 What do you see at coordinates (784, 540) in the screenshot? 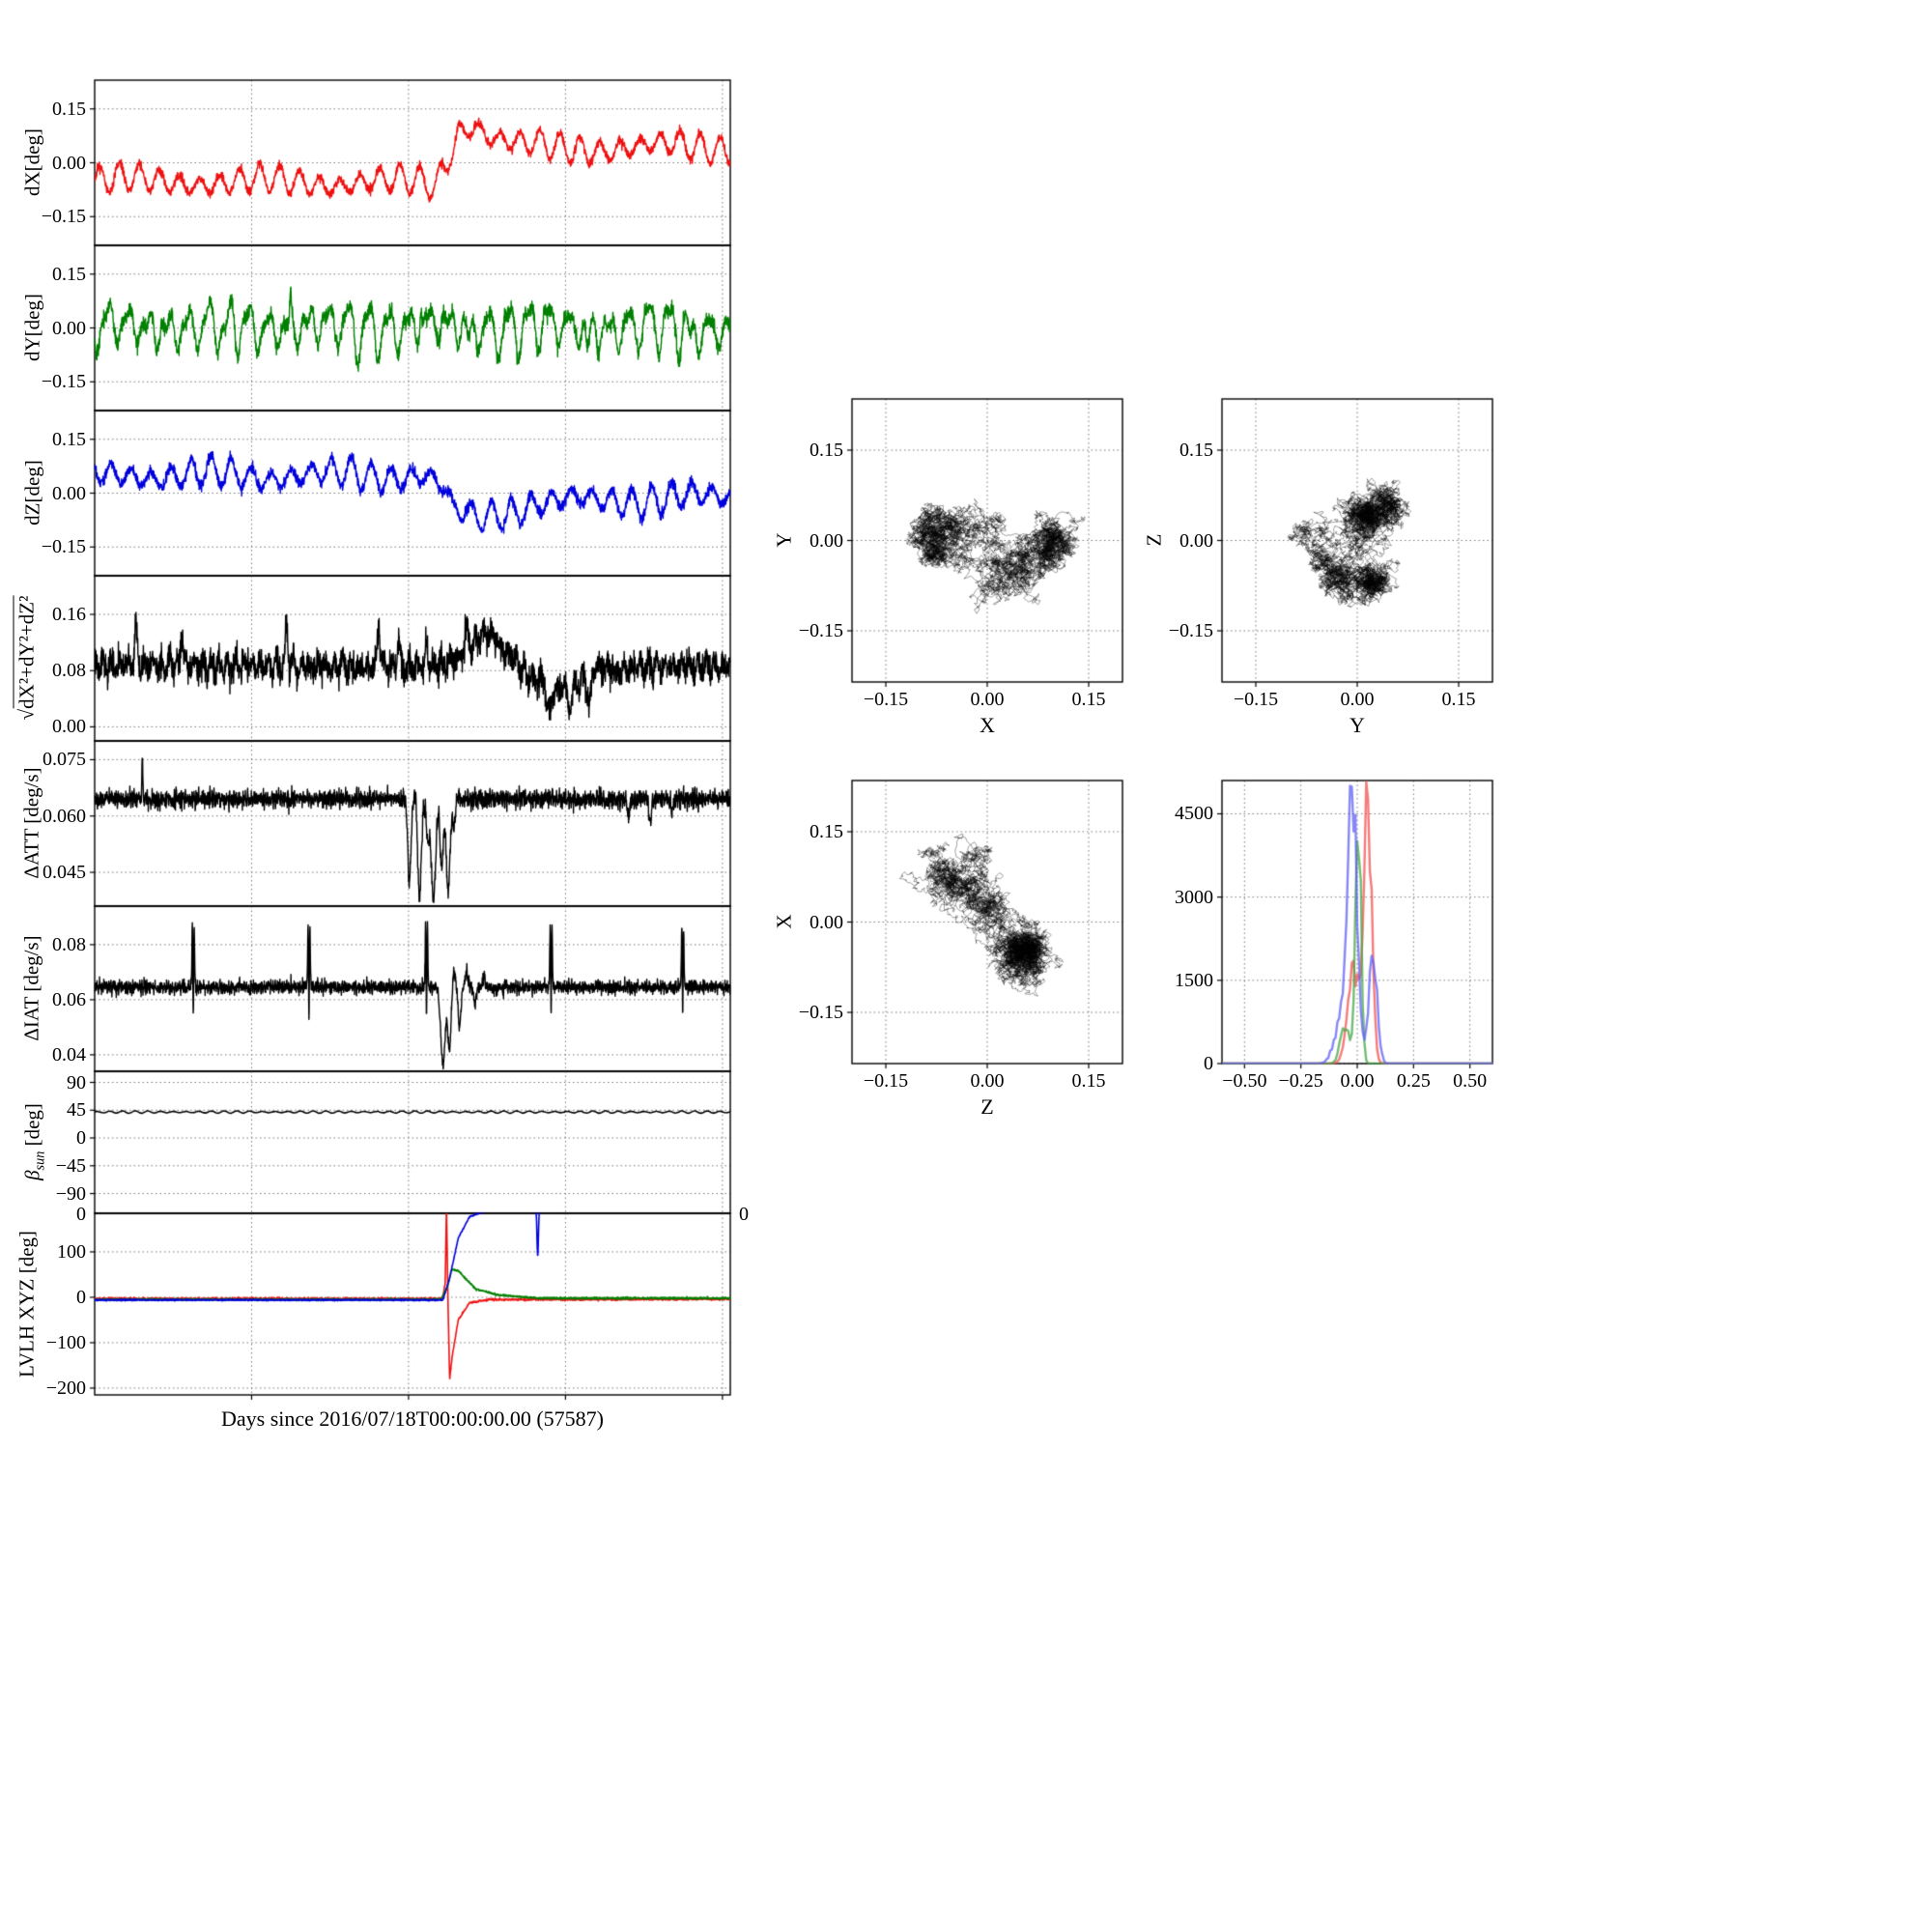
I see `ylabel-scatter-y: Y` at bounding box center [784, 540].